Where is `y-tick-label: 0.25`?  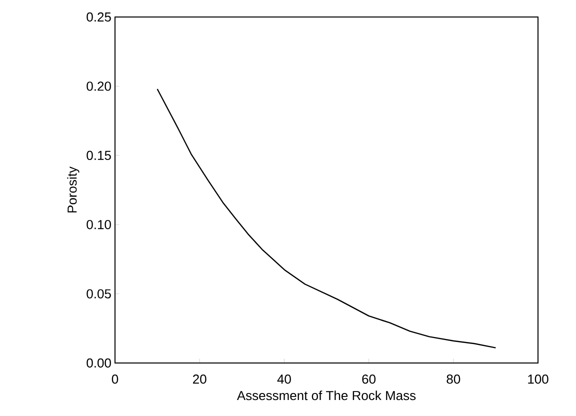 y-tick-label: 0.25 is located at coordinates (98, 17).